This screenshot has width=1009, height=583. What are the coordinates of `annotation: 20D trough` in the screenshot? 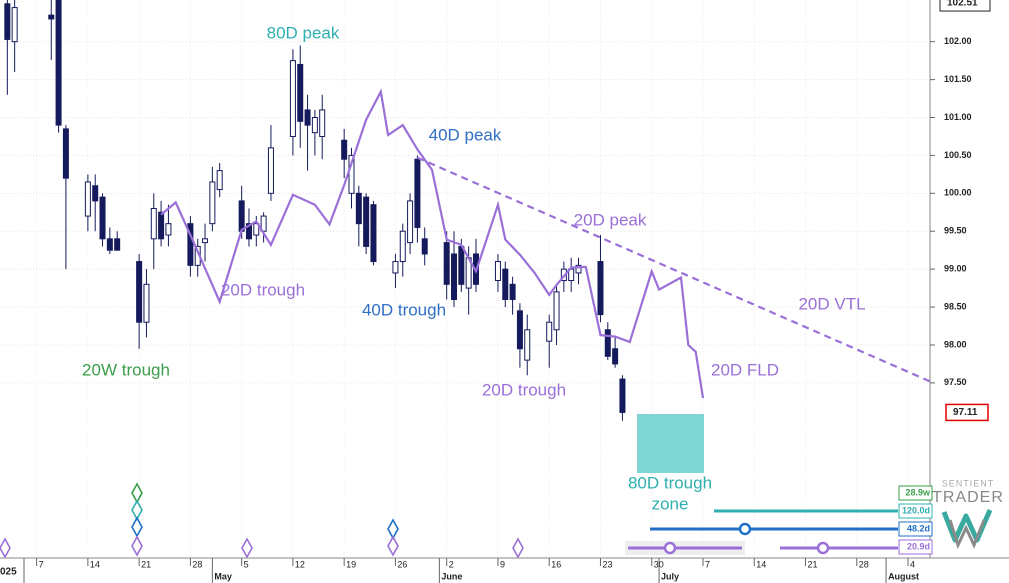 It's located at (524, 389).